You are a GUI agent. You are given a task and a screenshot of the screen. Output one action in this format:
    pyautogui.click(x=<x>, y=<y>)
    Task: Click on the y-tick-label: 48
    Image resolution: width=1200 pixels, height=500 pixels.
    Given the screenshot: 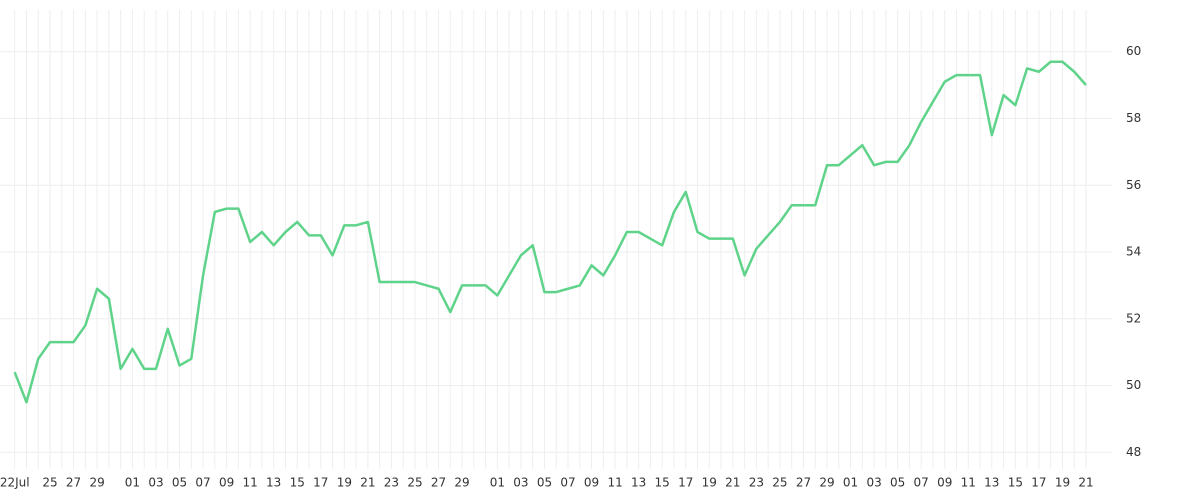 What is the action you would take?
    pyautogui.click(x=1133, y=452)
    